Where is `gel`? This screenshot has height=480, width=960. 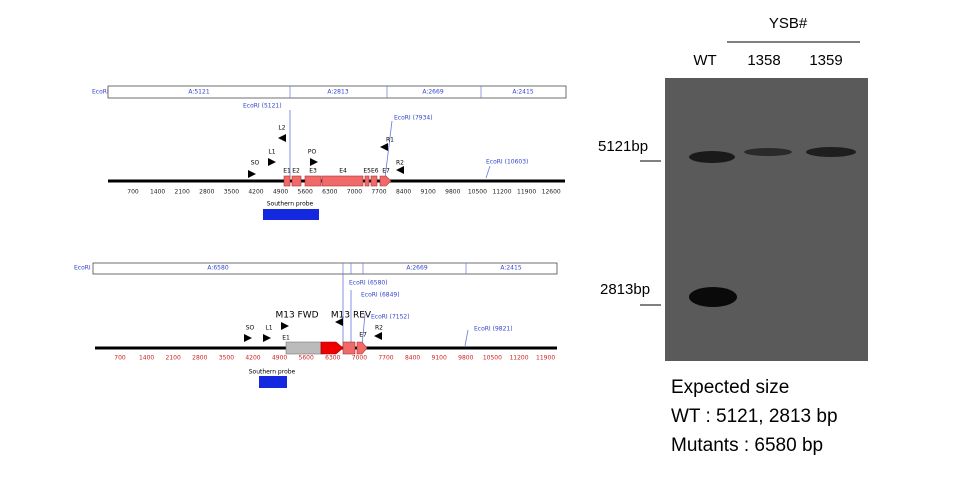 gel is located at coordinates (766, 219).